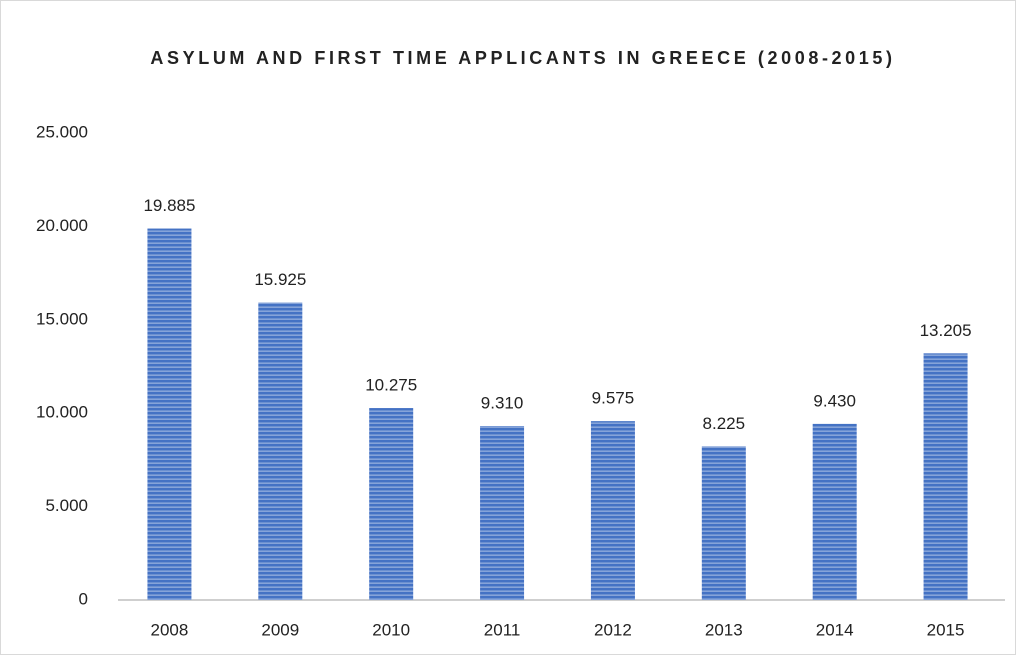 The height and width of the screenshot is (655, 1027). What do you see at coordinates (724, 423) in the screenshot?
I see `data-label: 8.225` at bounding box center [724, 423].